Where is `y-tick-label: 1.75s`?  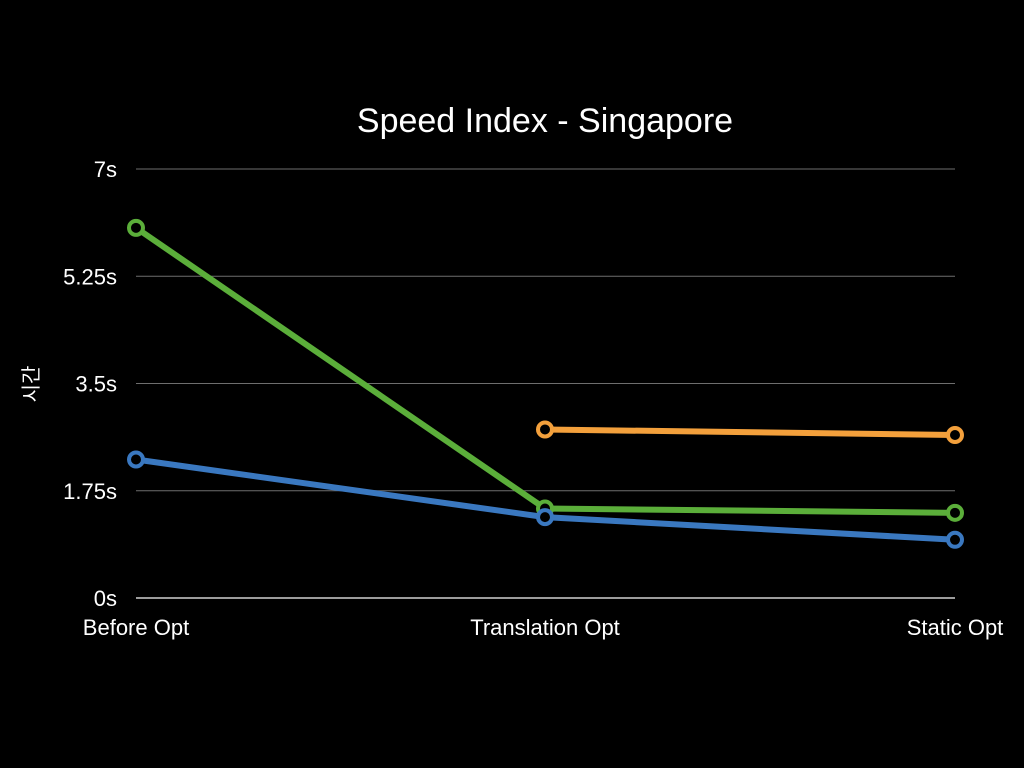 y-tick-label: 1.75s is located at coordinates (90, 491).